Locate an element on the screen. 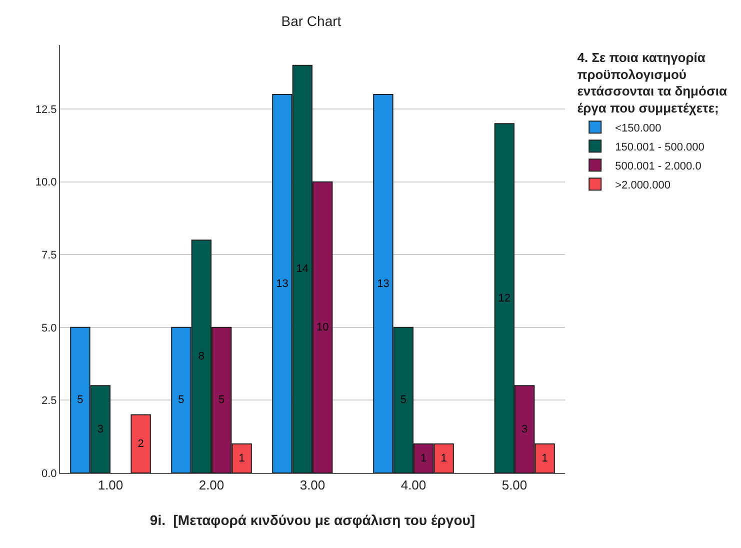 This screenshot has width=741, height=548. legend-title: 4. Σε ποια κατηγορία προϋπολογισμού εντάσσονται τα δημόσια έργα που συμμετέχετε; is located at coordinates (652, 83).